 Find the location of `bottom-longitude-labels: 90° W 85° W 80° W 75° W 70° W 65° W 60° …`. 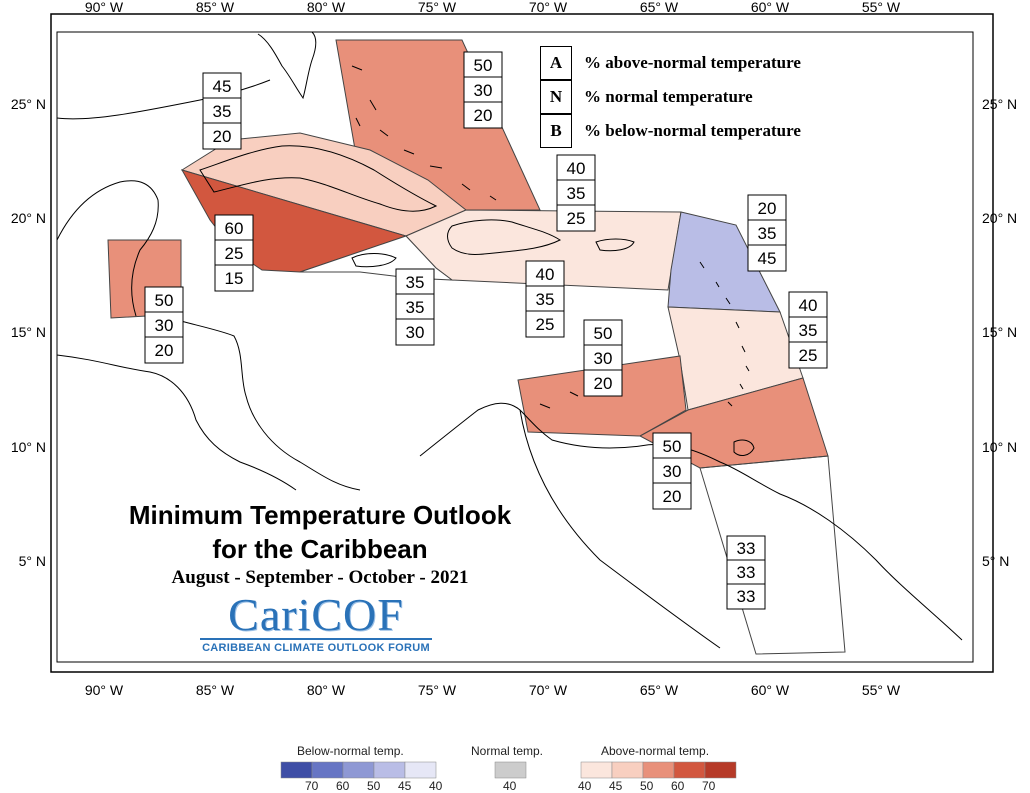

bottom-longitude-labels: 90° W 85° W 80° W 75° W 70° W 65° W 60° … is located at coordinates (493, 690).